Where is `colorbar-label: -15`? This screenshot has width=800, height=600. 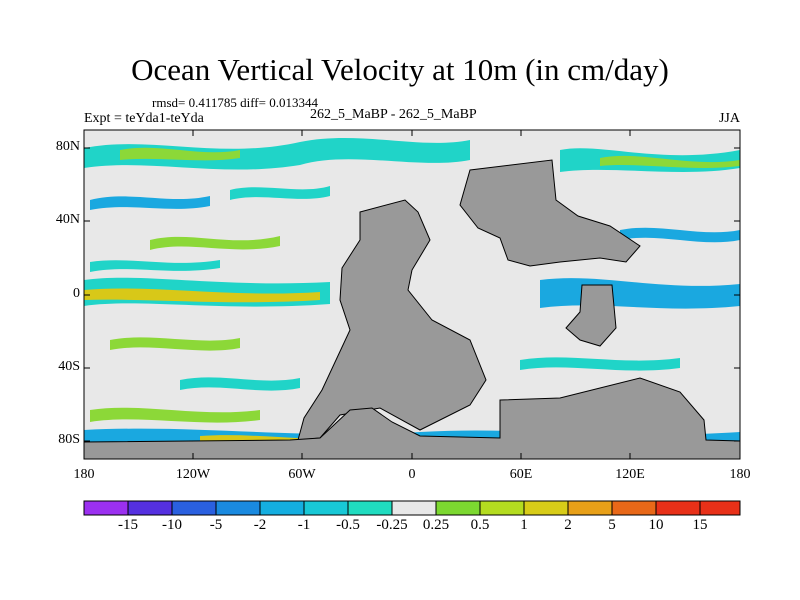 colorbar-label: -15 is located at coordinates (128, 525).